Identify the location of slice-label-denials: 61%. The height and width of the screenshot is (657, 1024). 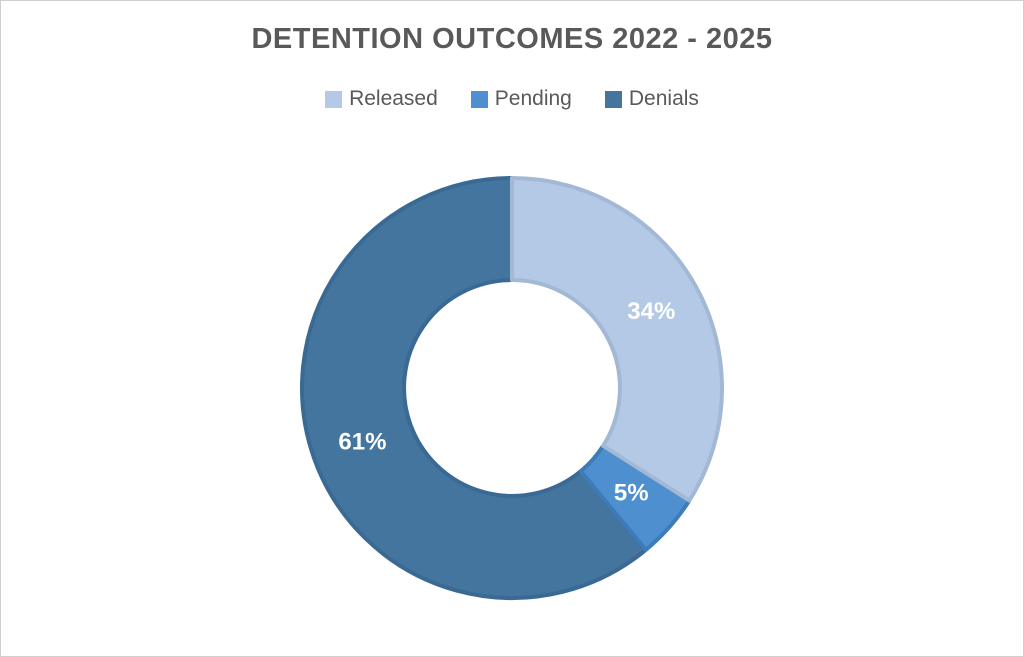
(362, 441).